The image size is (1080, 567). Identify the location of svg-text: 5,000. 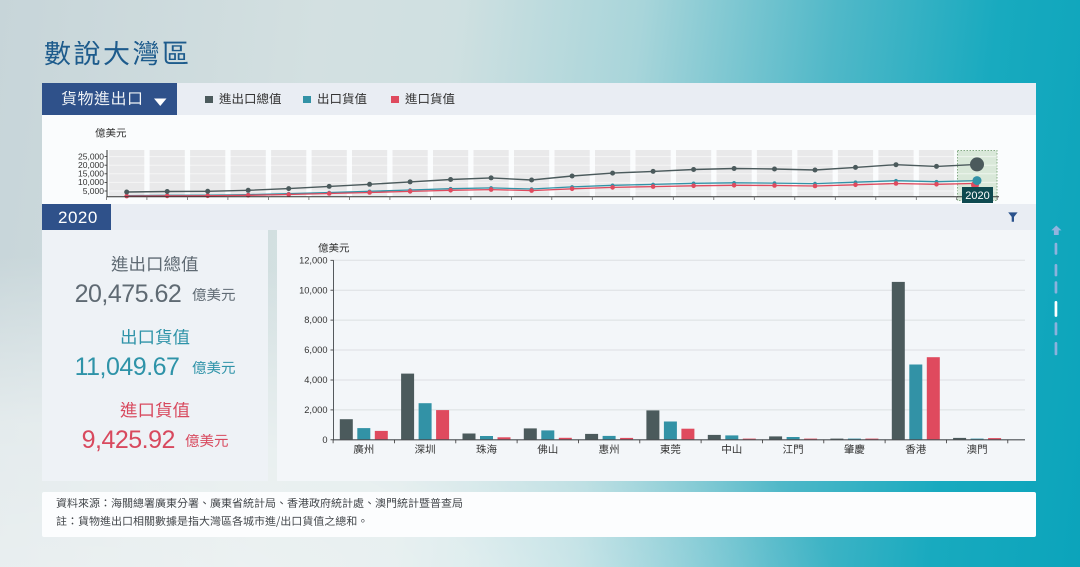
(94, 191).